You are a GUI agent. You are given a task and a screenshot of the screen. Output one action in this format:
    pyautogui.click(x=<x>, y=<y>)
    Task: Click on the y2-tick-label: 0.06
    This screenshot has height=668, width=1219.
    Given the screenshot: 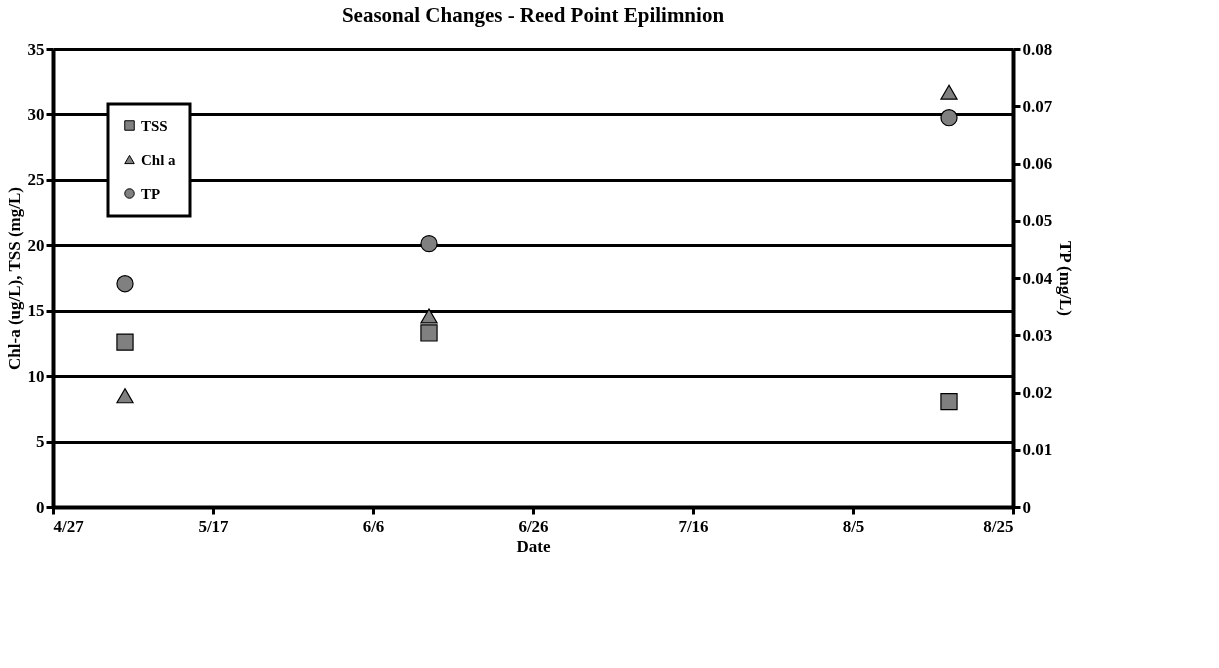 What is the action you would take?
    pyautogui.click(x=1037, y=163)
    